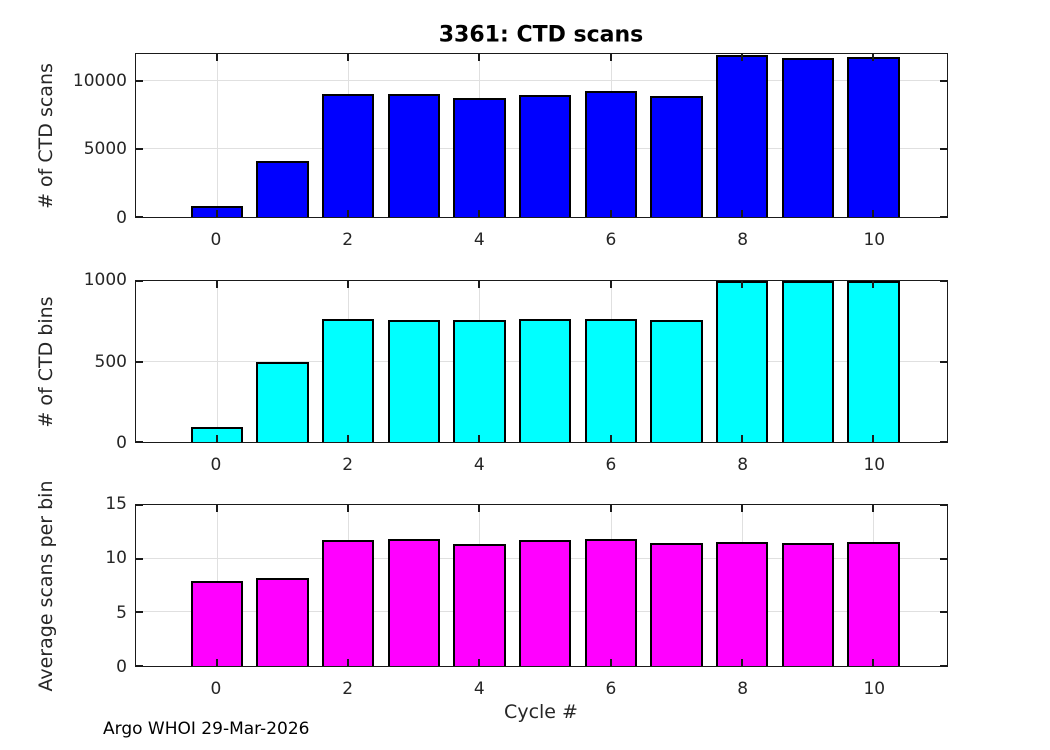  I want to click on y-axis-label-ctd-bins: # of CTD bins, so click(46, 361).